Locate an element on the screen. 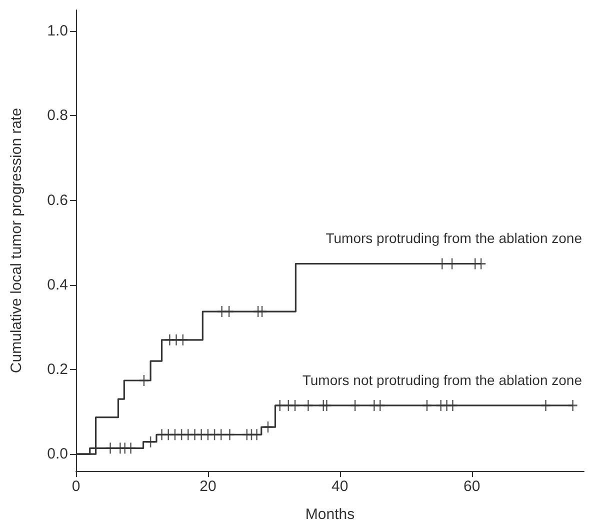 This screenshot has width=590, height=532. y-tick-label: 0.8 is located at coordinates (57, 115).